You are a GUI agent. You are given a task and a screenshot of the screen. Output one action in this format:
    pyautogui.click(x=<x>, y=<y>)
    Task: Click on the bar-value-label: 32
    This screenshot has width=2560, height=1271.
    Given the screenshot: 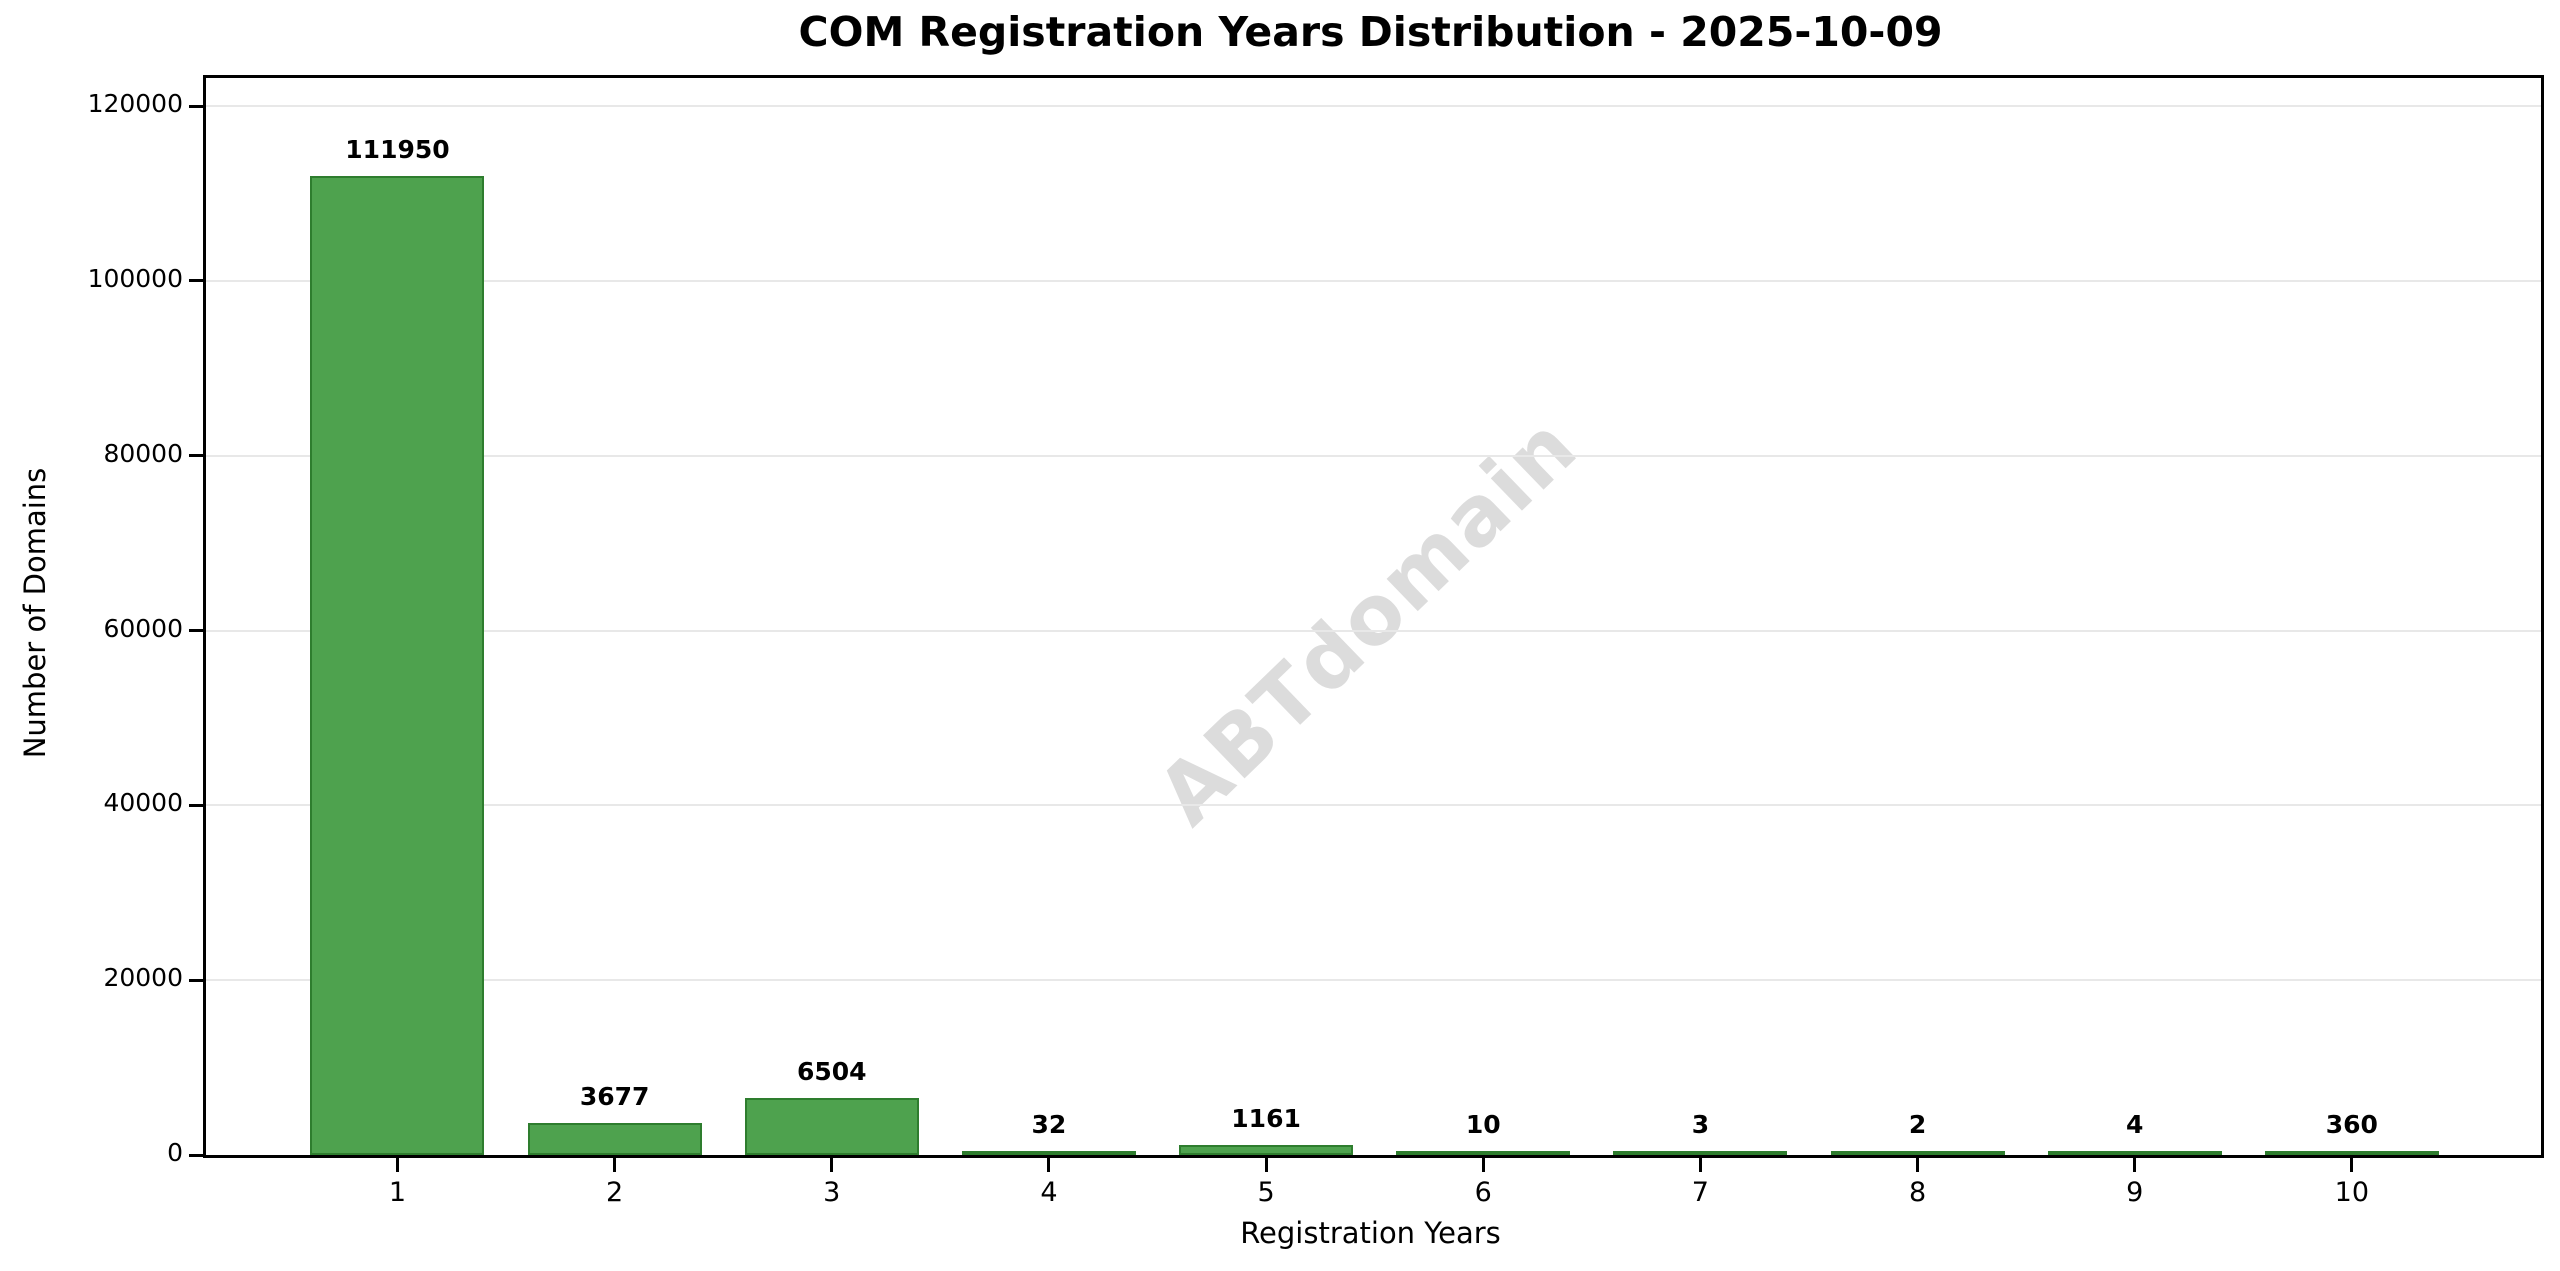 What is the action you would take?
    pyautogui.click(x=1049, y=1124)
    